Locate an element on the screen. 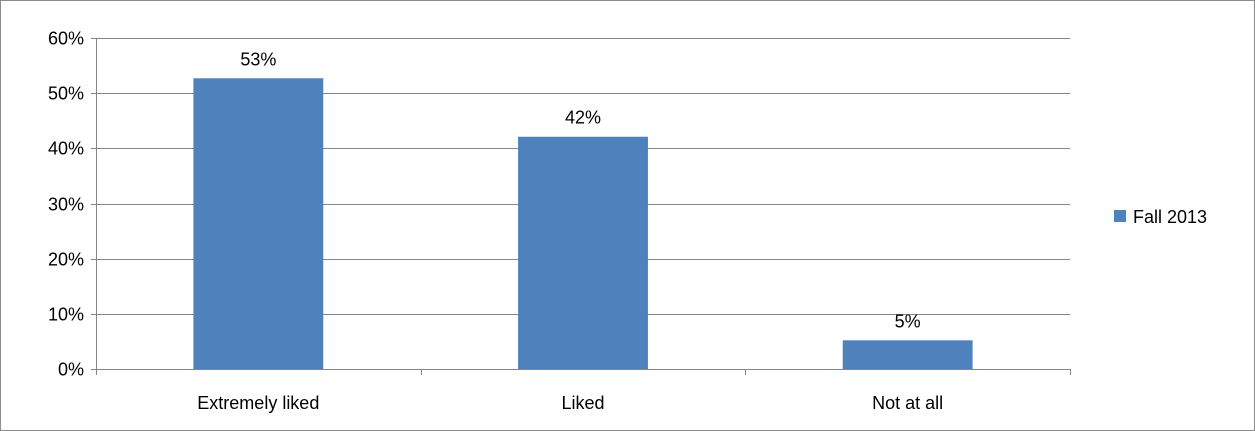 This screenshot has width=1255, height=431. legend: Fall 2013 is located at coordinates (1160, 217).